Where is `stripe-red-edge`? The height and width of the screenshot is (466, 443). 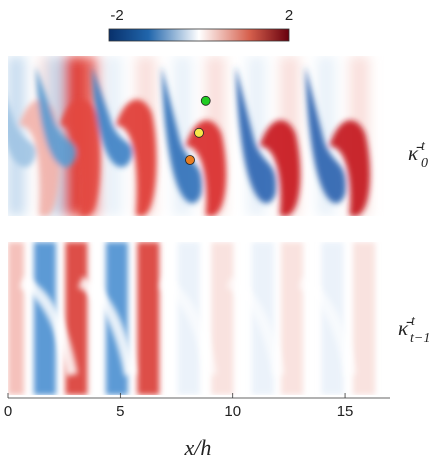 stripe-red-edge is located at coordinates (16, 318).